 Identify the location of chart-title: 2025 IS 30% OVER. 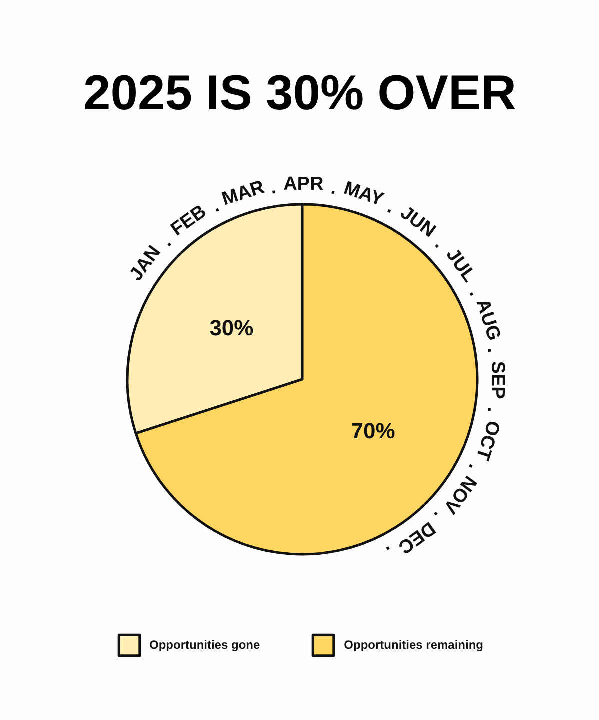
(300, 93).